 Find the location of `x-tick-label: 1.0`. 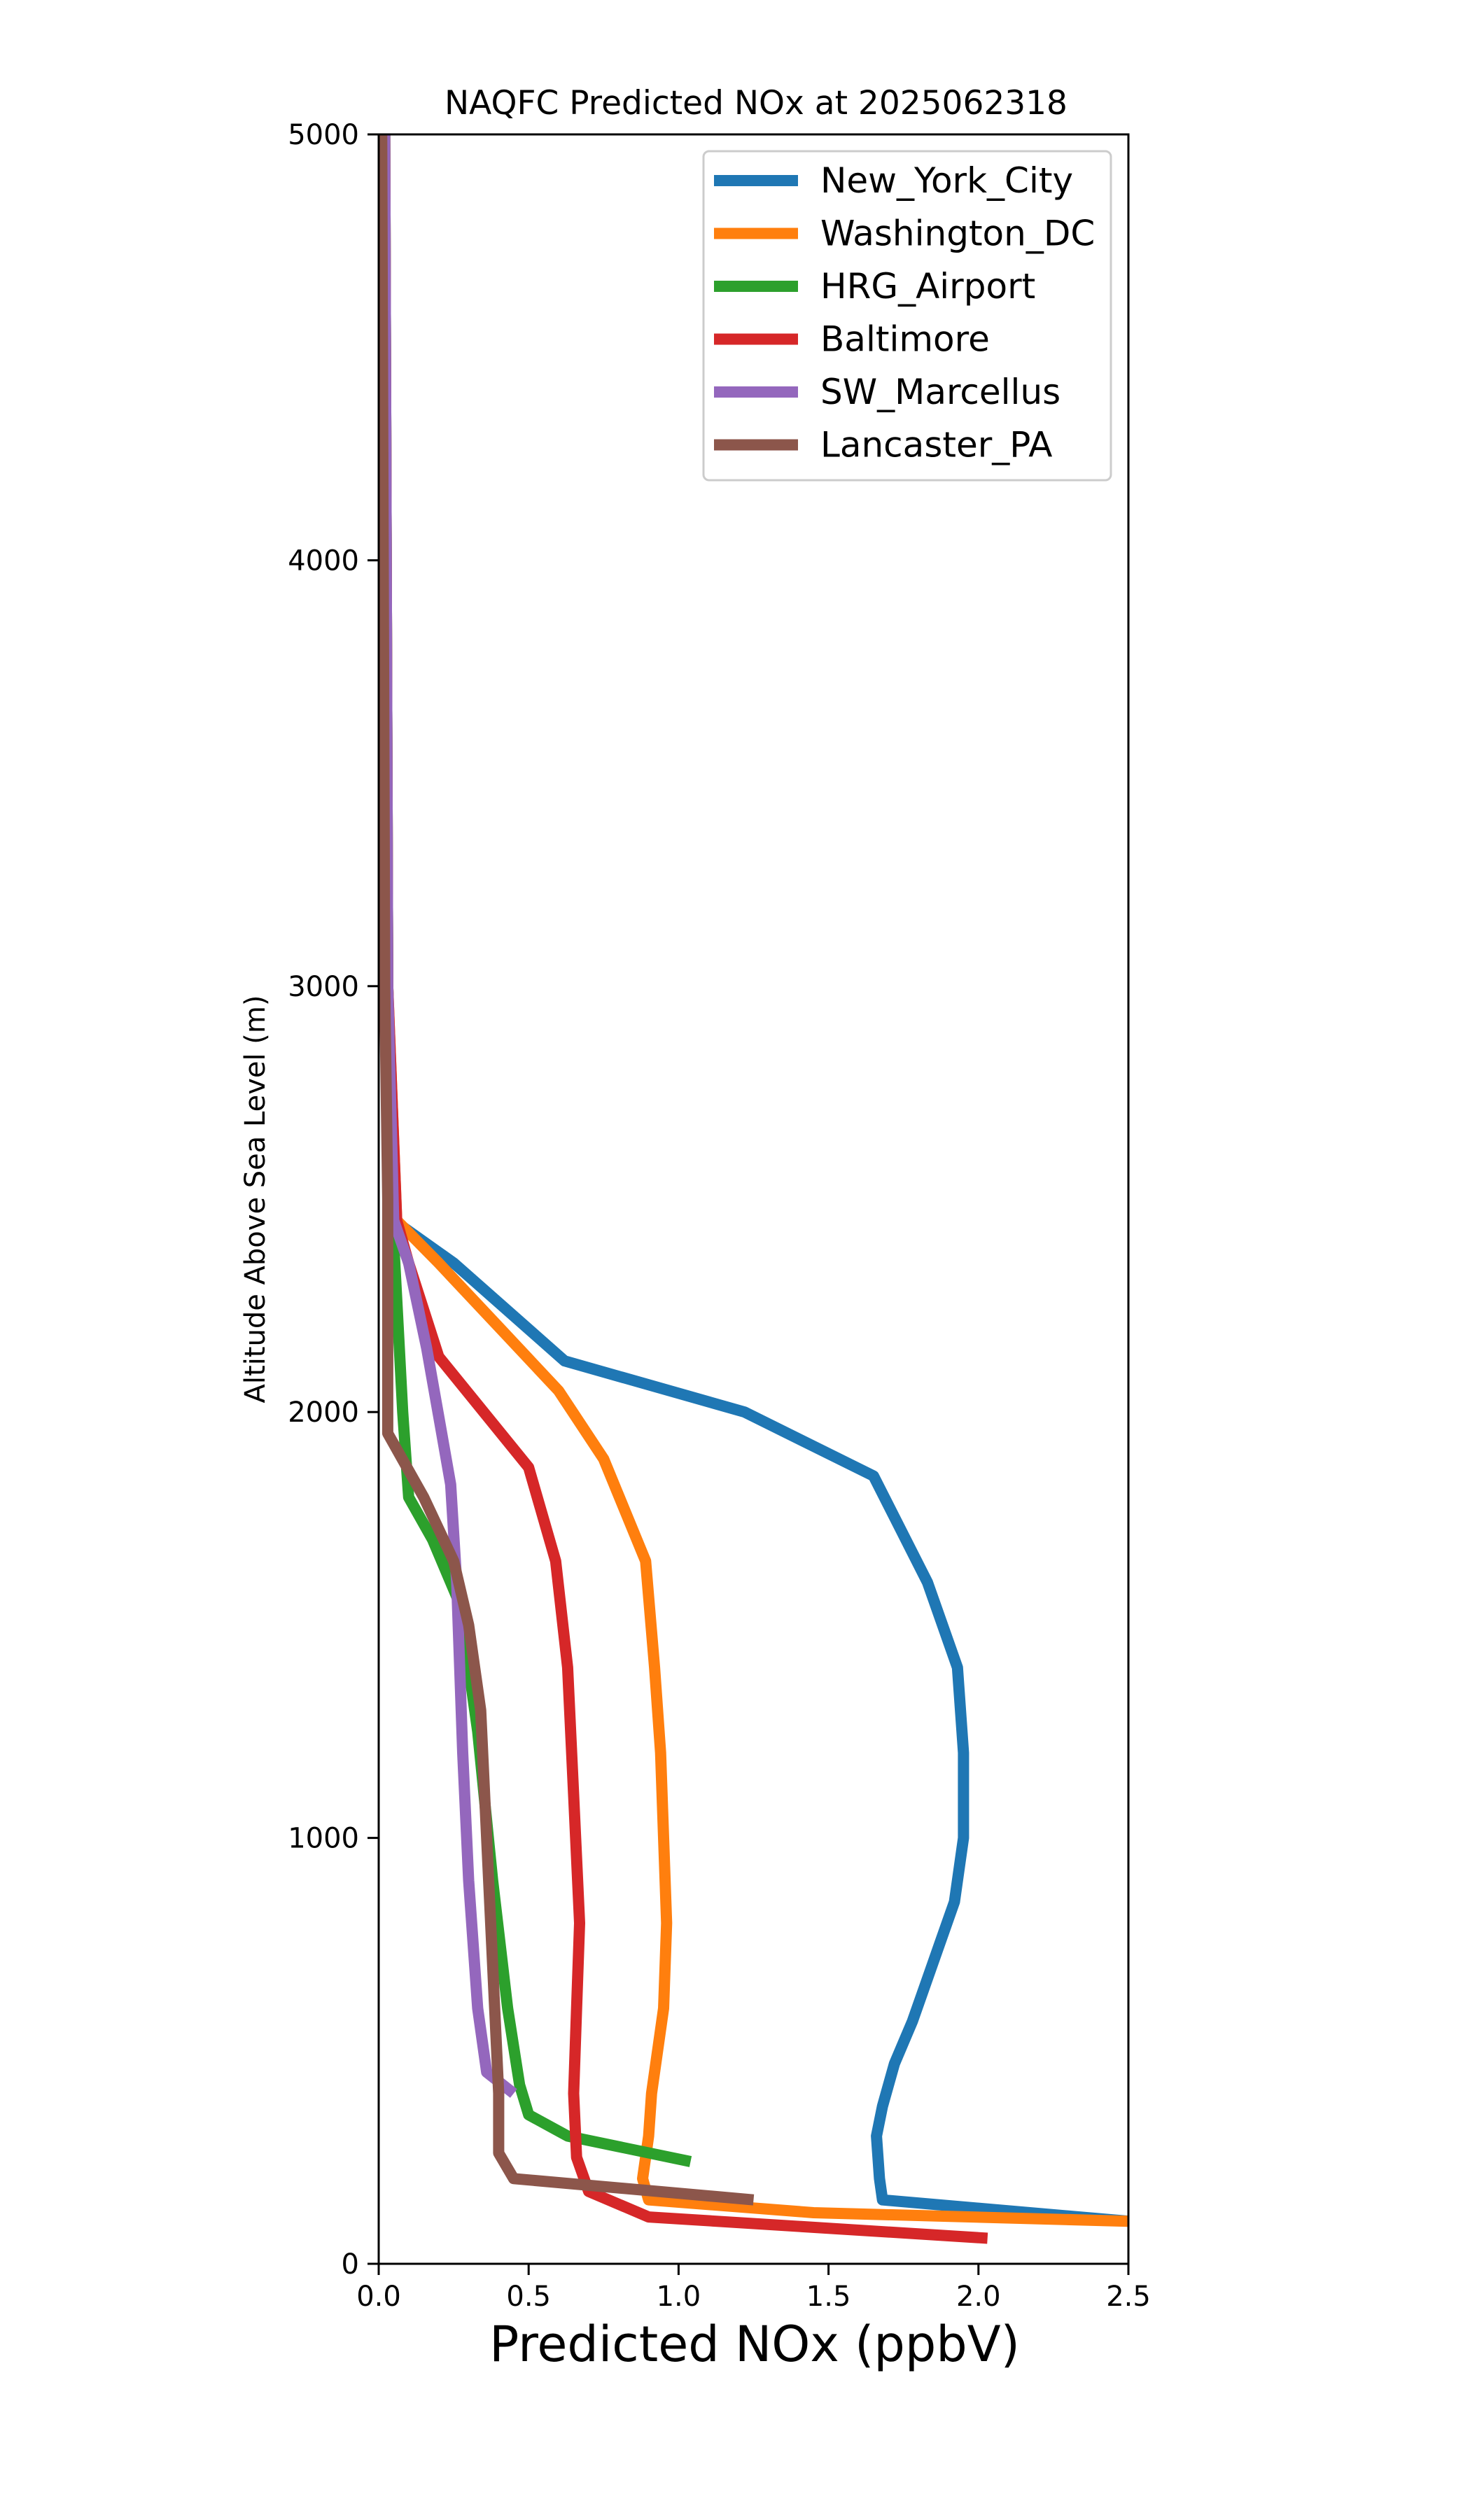

x-tick-label: 1.0 is located at coordinates (679, 2297).